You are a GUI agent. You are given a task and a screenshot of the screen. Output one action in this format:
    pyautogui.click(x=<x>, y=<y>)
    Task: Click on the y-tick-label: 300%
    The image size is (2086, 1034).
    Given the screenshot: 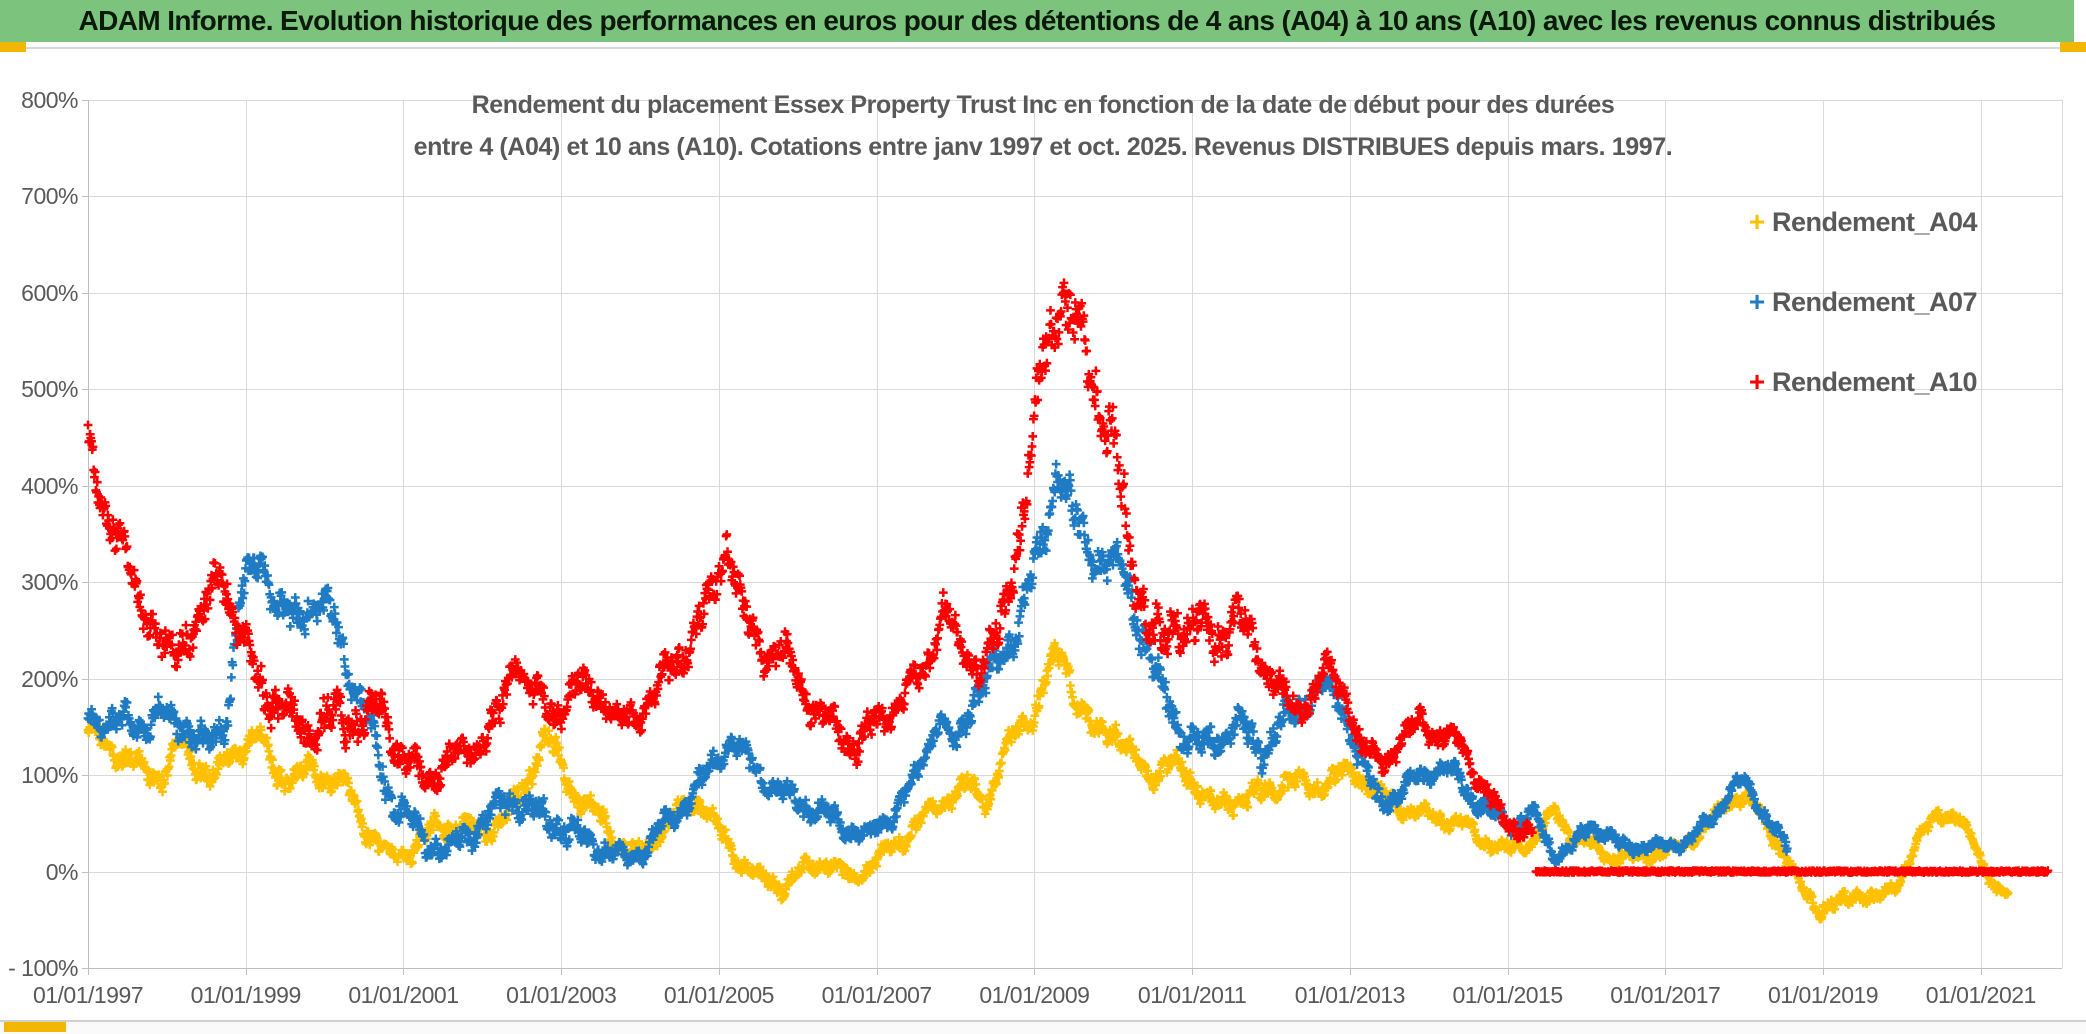 What is the action you would take?
    pyautogui.click(x=49, y=582)
    